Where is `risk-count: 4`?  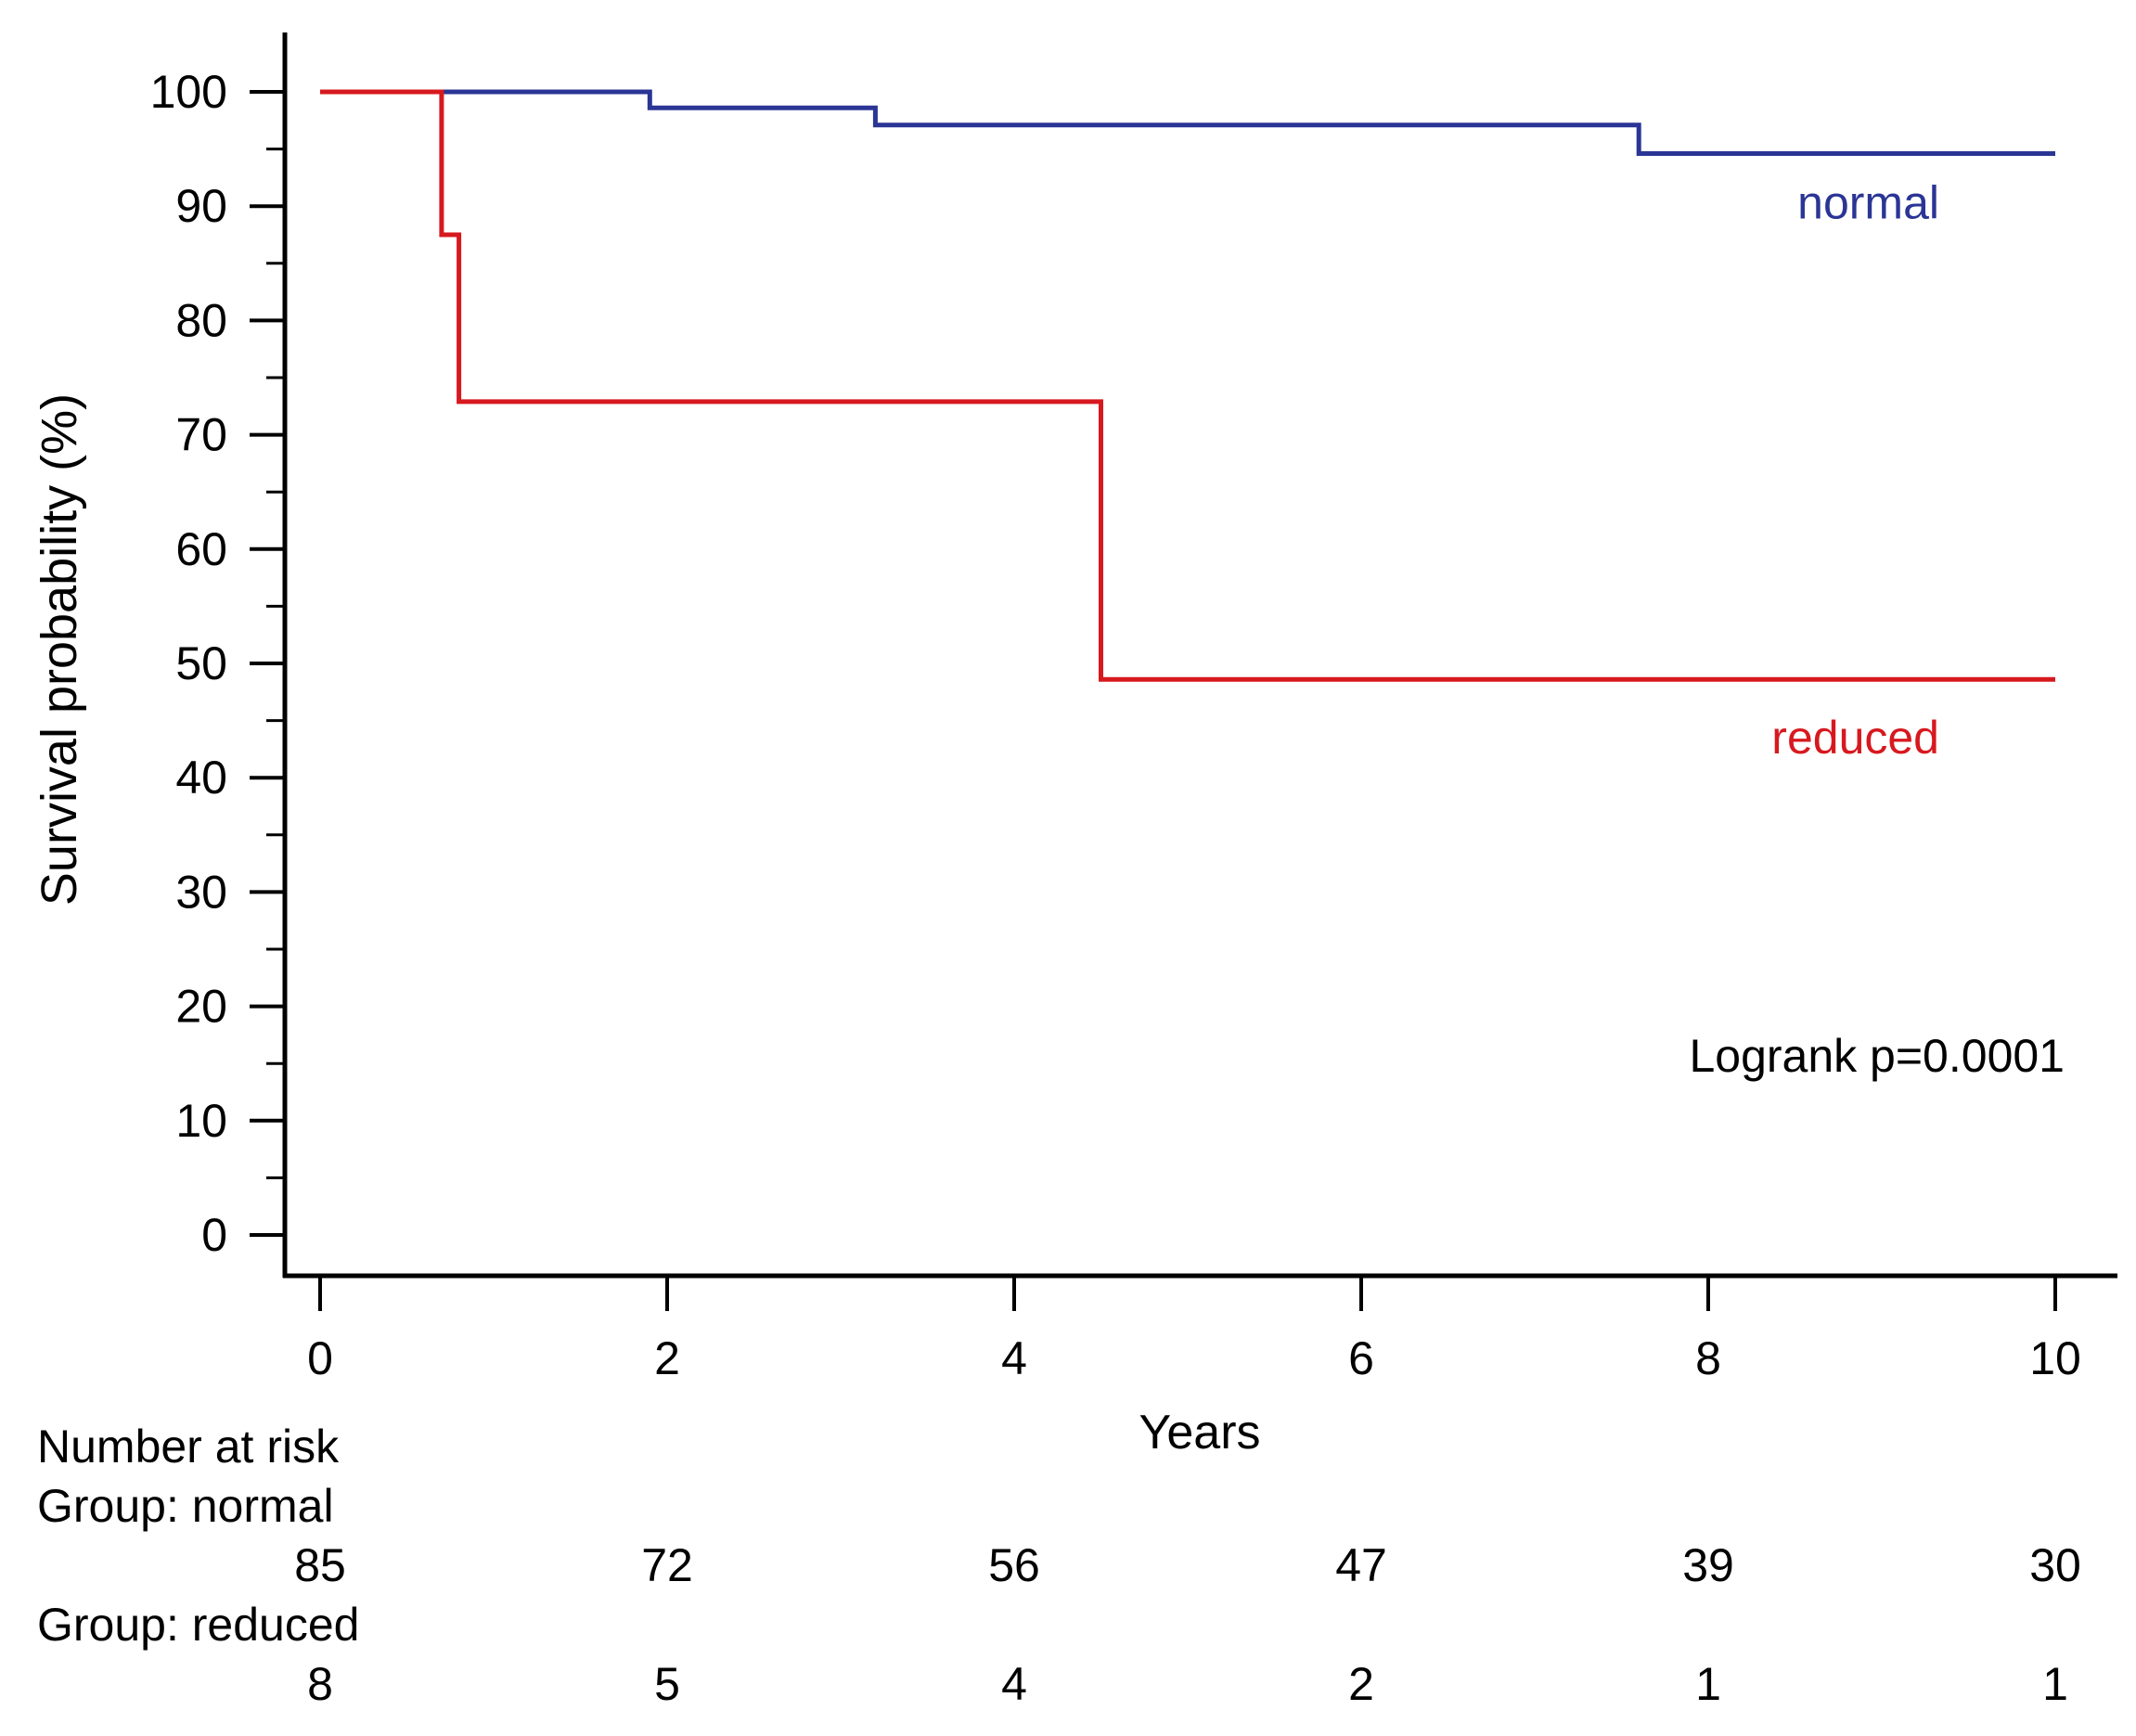
risk-count: 4 is located at coordinates (1014, 1684).